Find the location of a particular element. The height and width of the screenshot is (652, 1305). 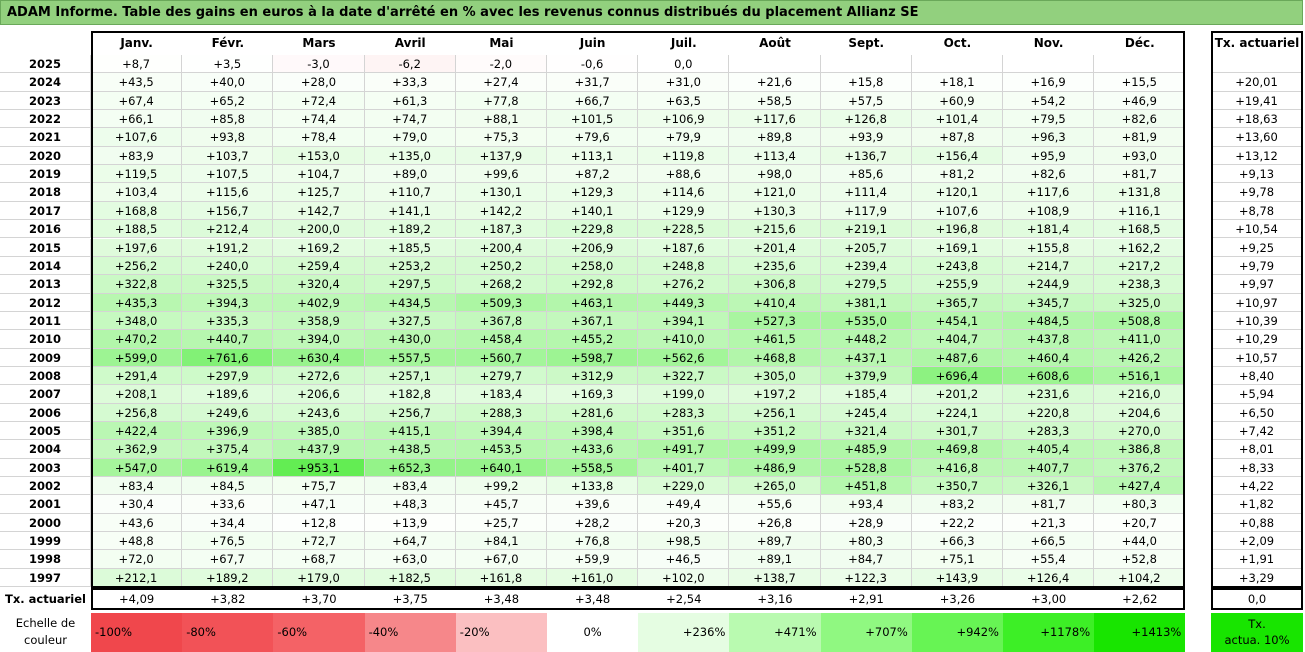

table-cell: +131,8 is located at coordinates (1140, 192).